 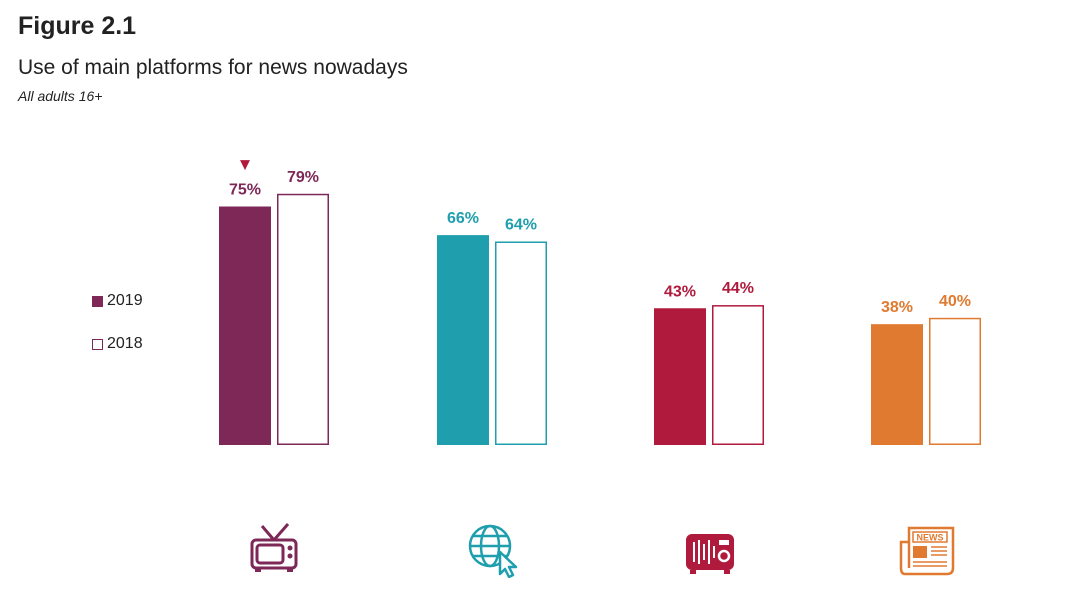 What do you see at coordinates (245, 190) in the screenshot?
I see `data-label-television-2019: 75%` at bounding box center [245, 190].